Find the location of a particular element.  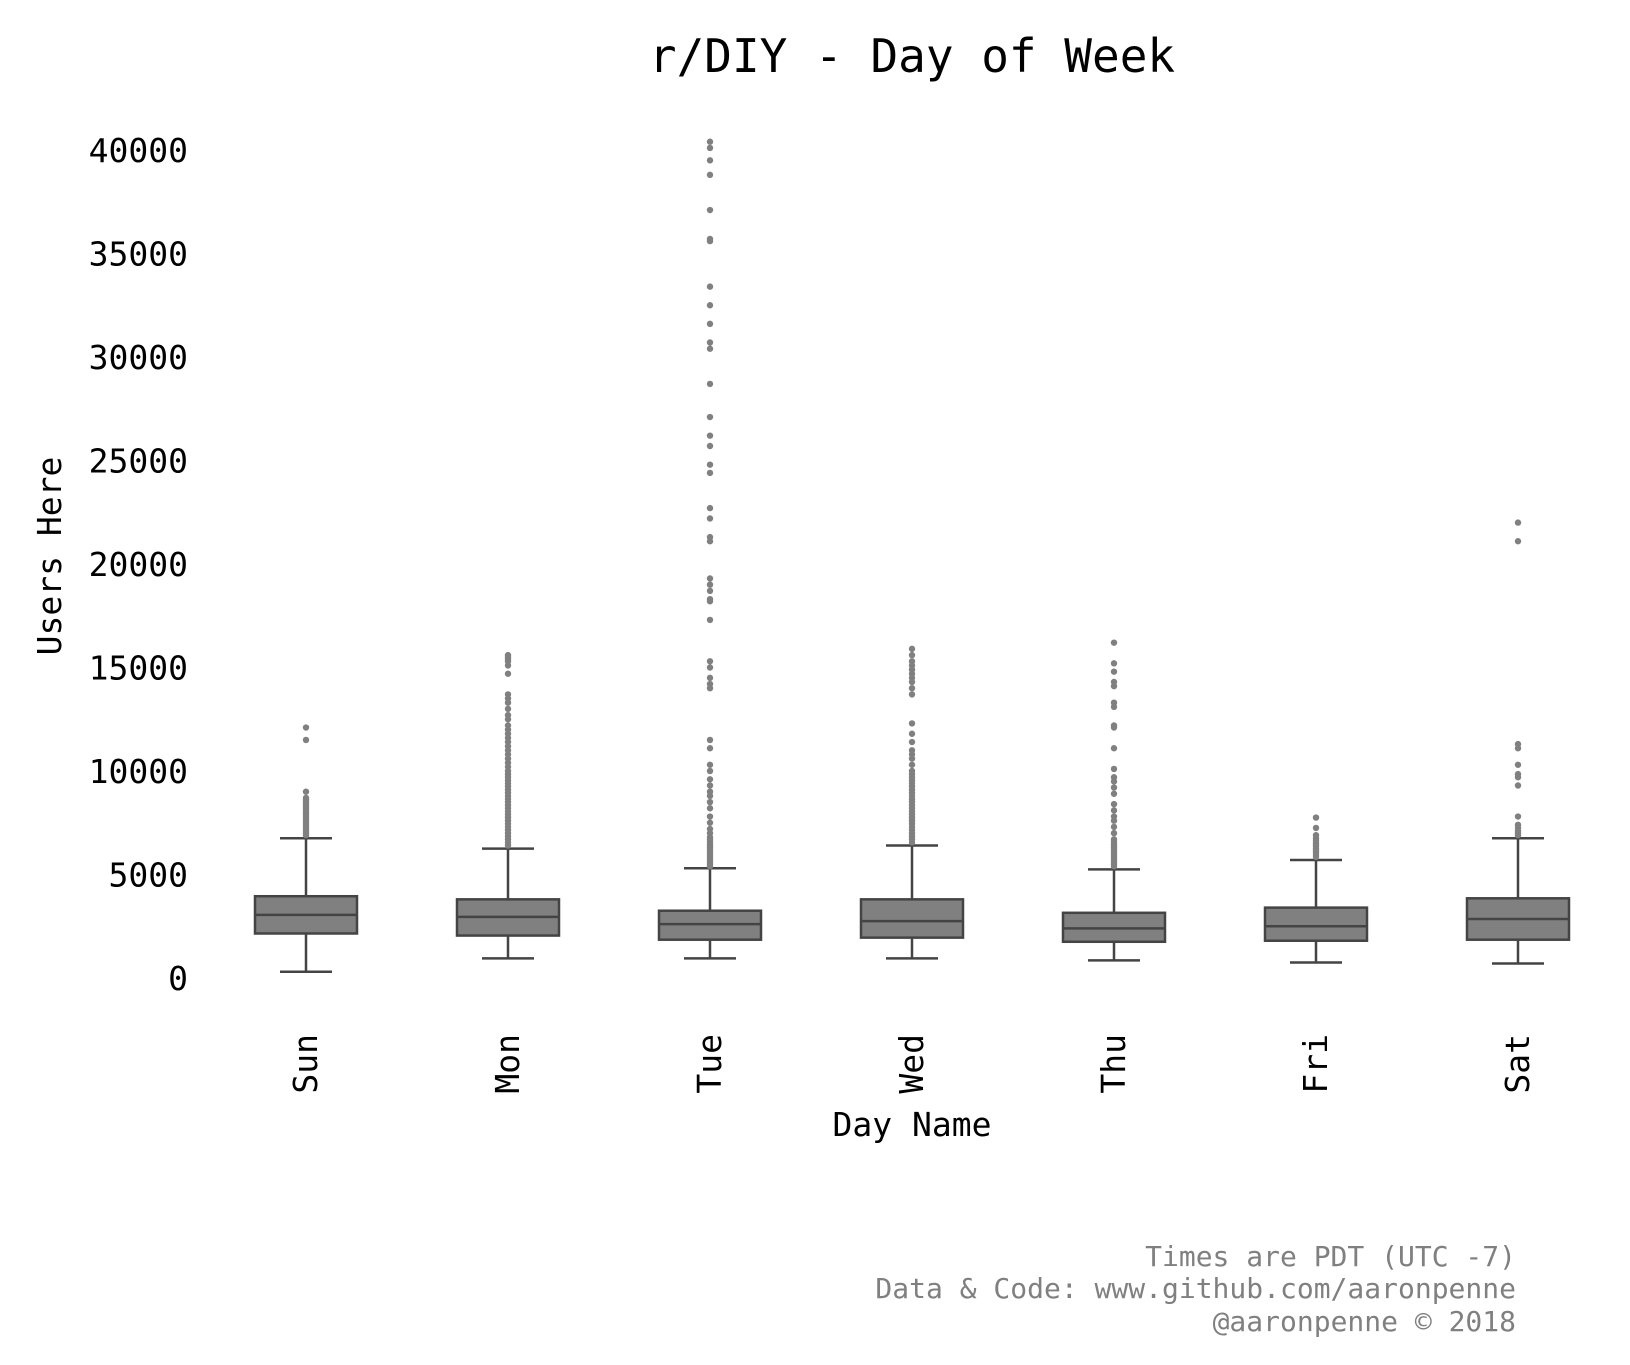

y-tick-label: 20000 is located at coordinates (138, 564).